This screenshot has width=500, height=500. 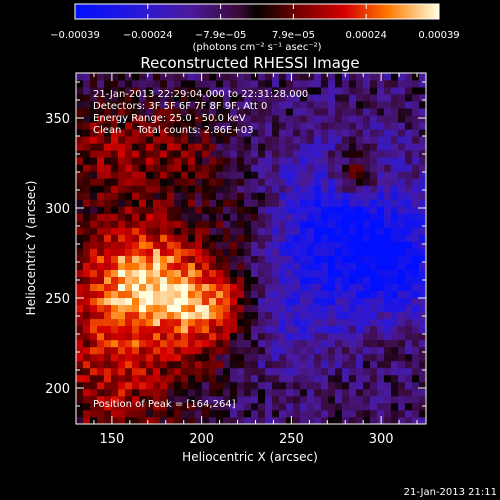 I want to click on annotation-time-range: 21-Jan-2013 22:29:04.000 to 22:31:28.000, so click(x=200, y=94).